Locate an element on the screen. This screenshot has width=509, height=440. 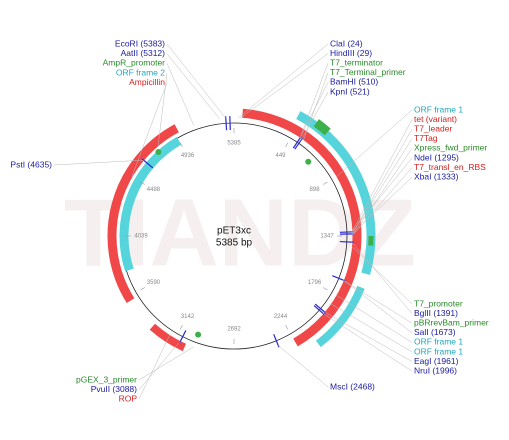
feature-label: MscI (2468) is located at coordinates (352, 386).